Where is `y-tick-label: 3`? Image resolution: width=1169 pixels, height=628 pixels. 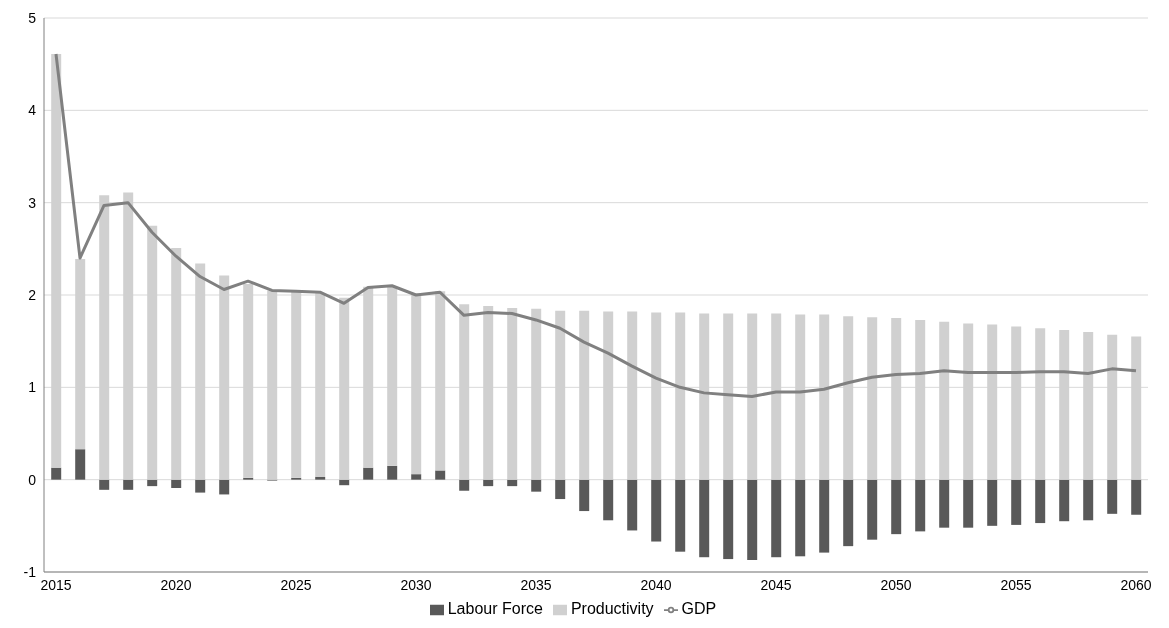 y-tick-label: 3 is located at coordinates (32, 202).